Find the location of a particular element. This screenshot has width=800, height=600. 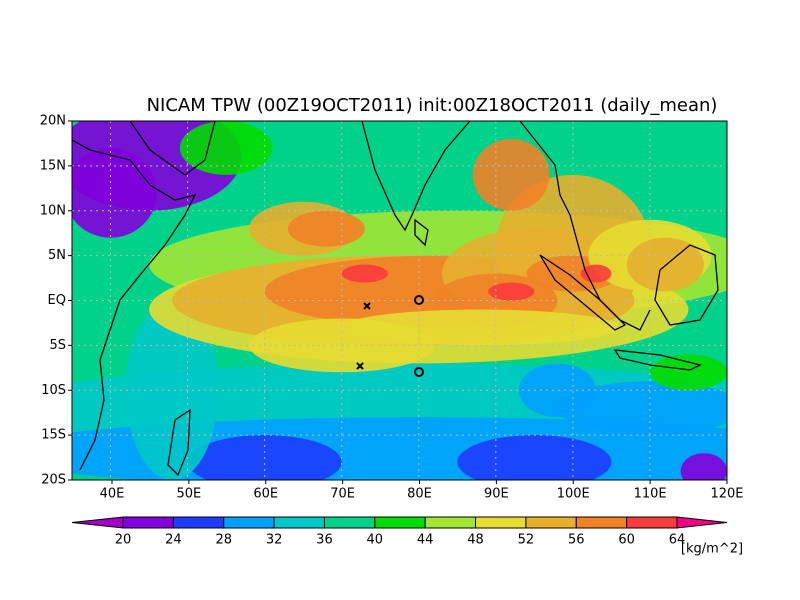

india-coast is located at coordinates (416, 176).